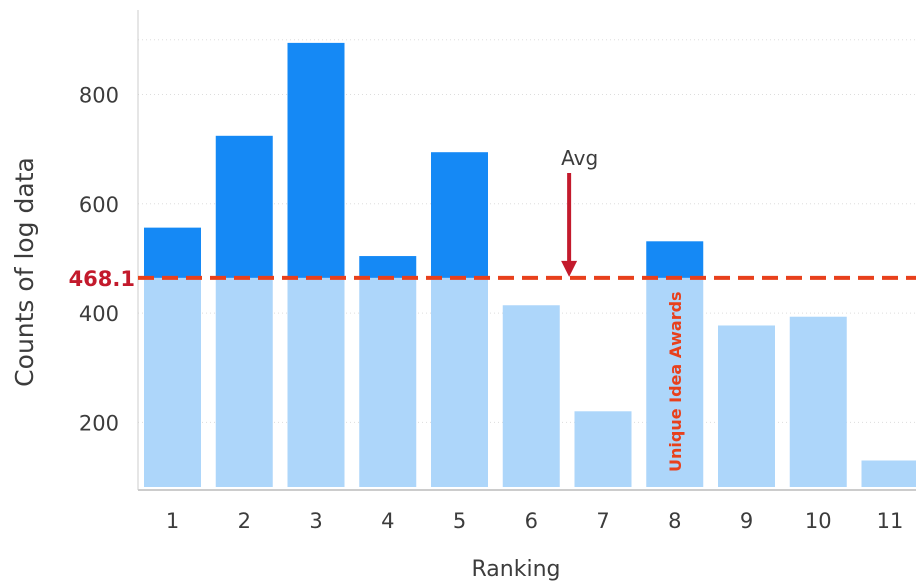 Image resolution: width=916 pixels, height=583 pixels. What do you see at coordinates (516, 569) in the screenshot?
I see `x-axis-title: Ranking` at bounding box center [516, 569].